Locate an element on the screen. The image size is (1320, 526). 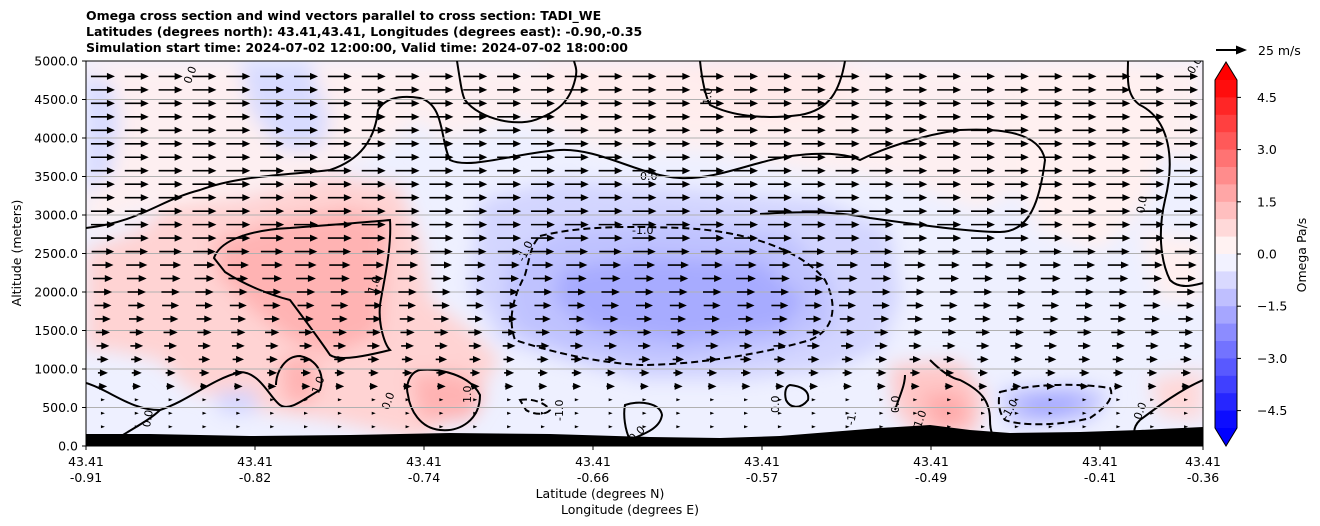
y-tick-label: 2500.0 is located at coordinates (56, 253).